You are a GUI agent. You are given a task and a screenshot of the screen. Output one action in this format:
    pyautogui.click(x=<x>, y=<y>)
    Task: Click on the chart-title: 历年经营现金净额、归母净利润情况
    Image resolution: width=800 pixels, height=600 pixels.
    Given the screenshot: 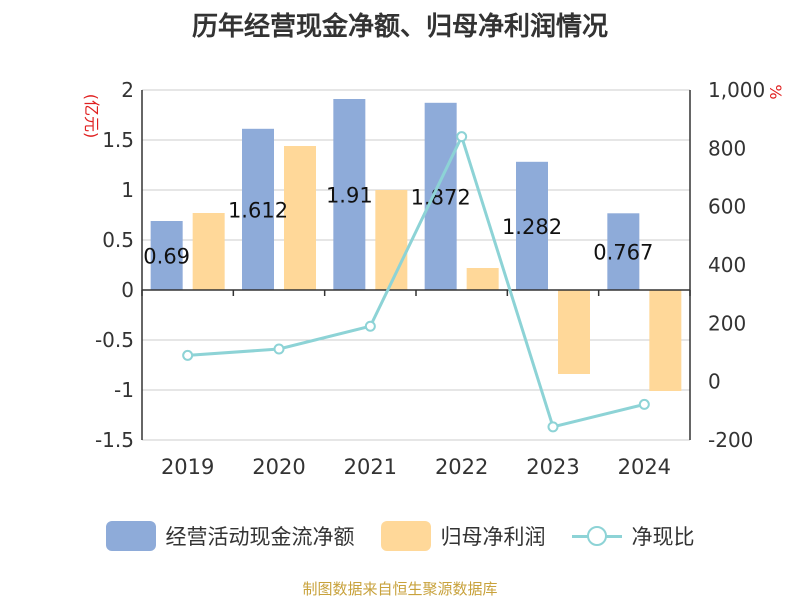 What is the action you would take?
    pyautogui.click(x=399, y=27)
    